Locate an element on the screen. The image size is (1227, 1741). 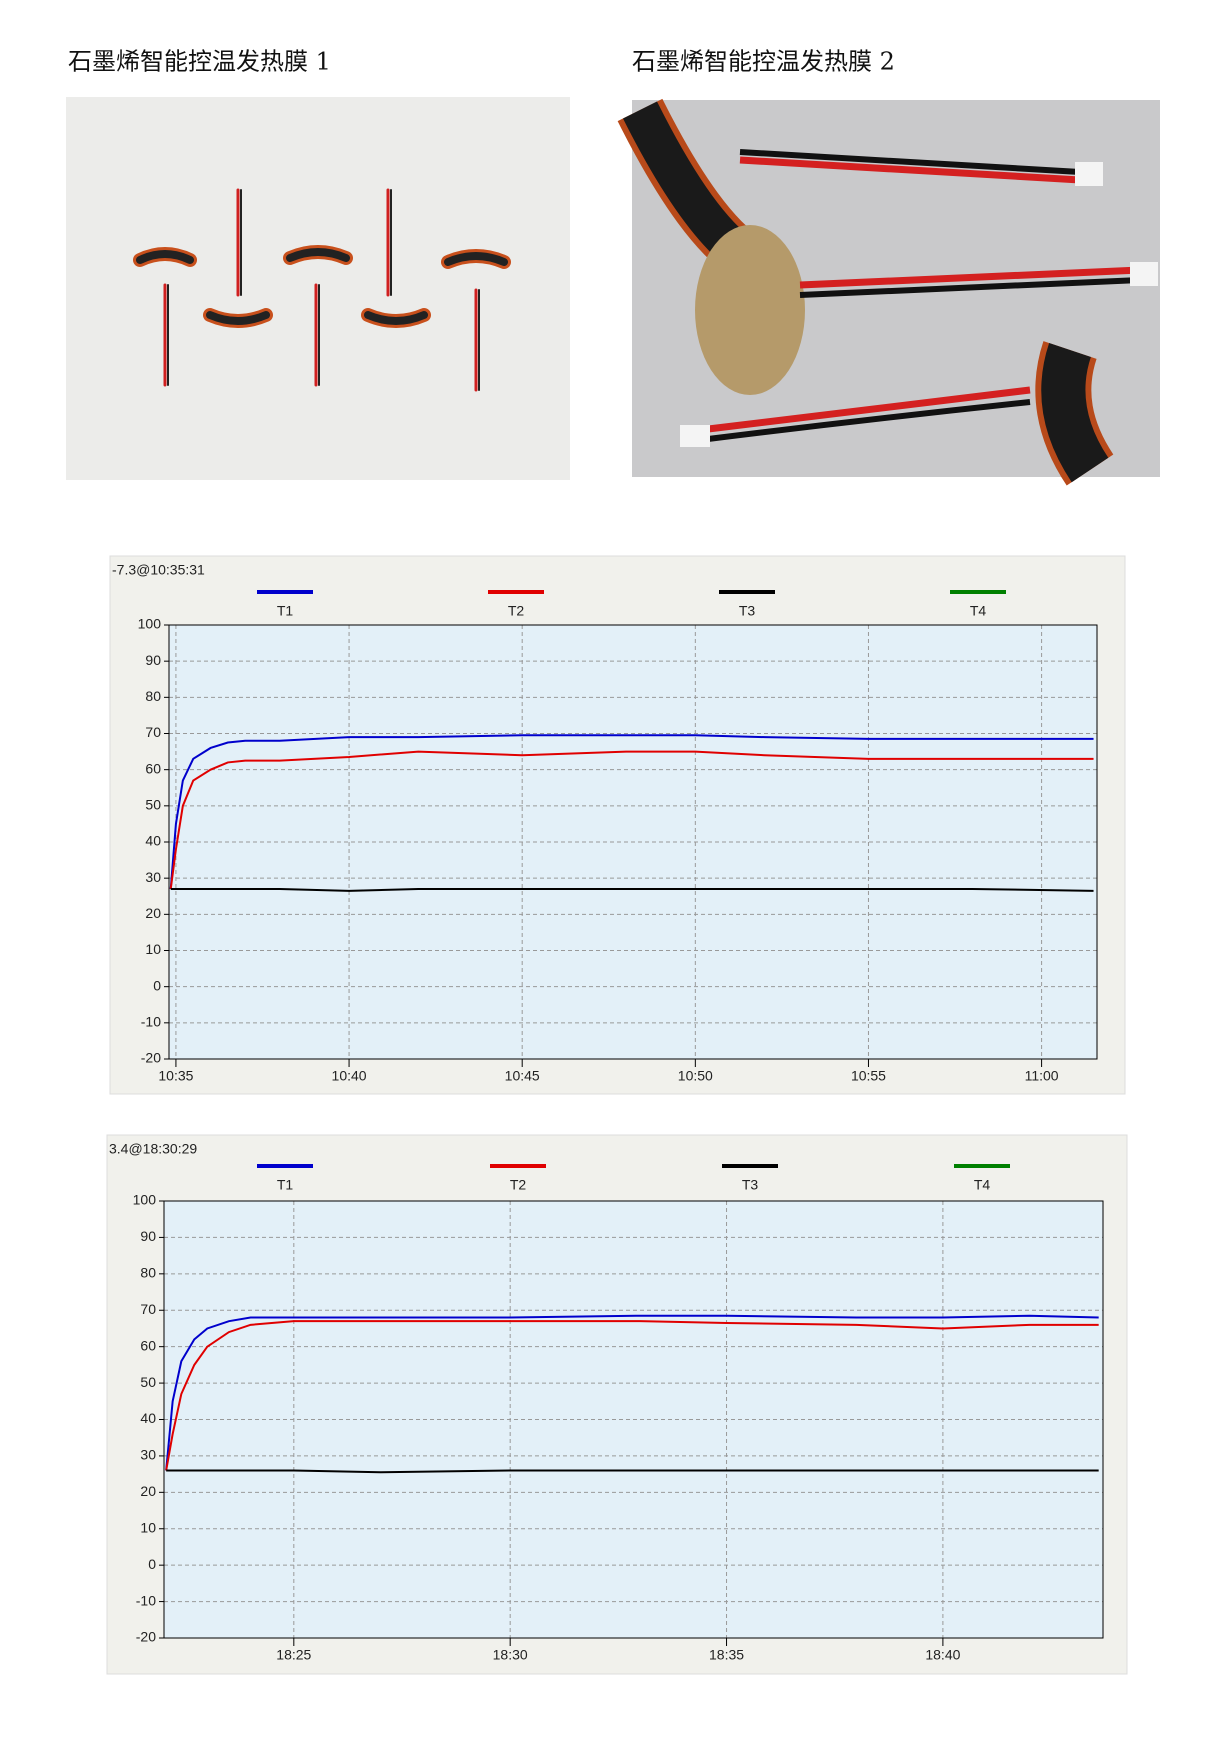
x-tick-label: 10:45 is located at coordinates (522, 1076).